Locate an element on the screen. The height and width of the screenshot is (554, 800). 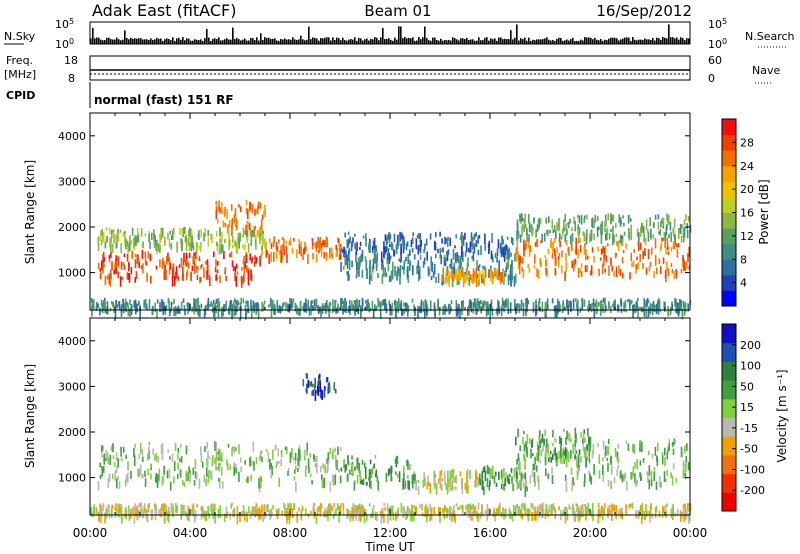
nsearch-tick-top: 105 is located at coordinates (717, 24).